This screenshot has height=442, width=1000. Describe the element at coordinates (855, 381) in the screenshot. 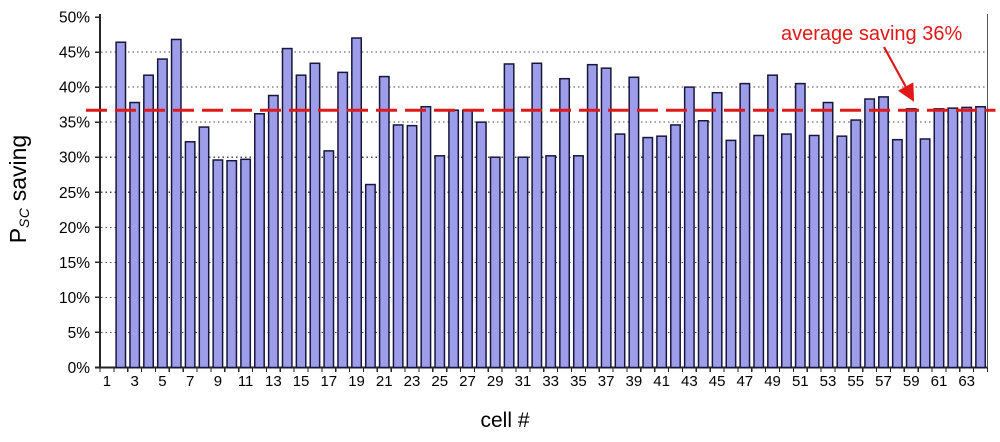

I see `x-tick-label: 55` at that location.